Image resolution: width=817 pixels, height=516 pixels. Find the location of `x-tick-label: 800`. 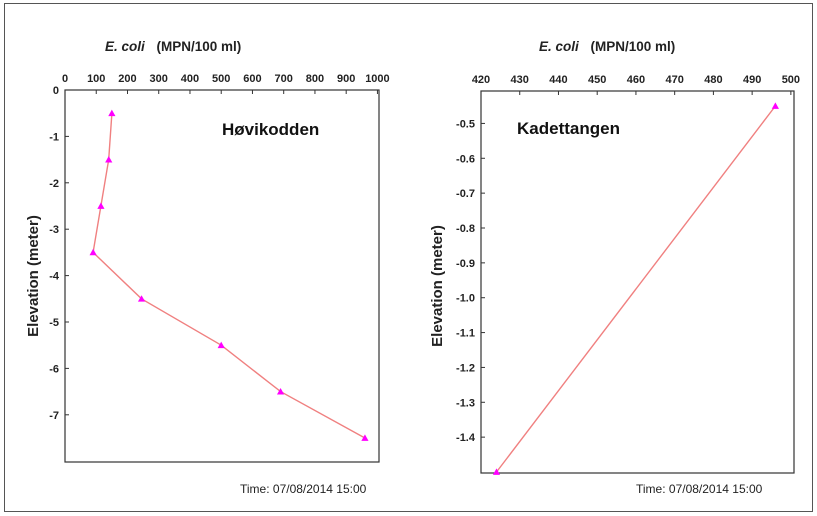

x-tick-label: 800 is located at coordinates (315, 79).